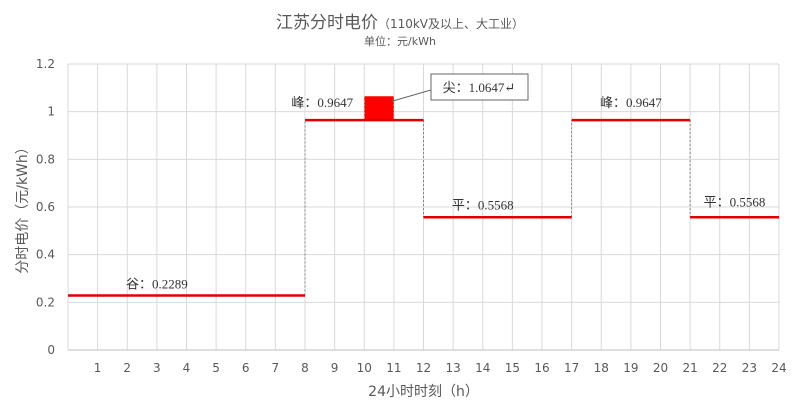  Describe the element at coordinates (393, 368) in the screenshot. I see `x-tick-label: 11` at that location.